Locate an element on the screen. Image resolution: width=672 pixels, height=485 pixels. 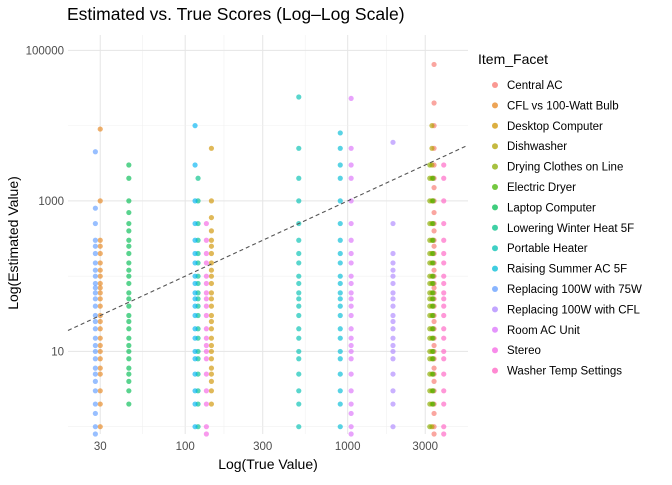
y-tick-label: 1000 is located at coordinates (51, 202).